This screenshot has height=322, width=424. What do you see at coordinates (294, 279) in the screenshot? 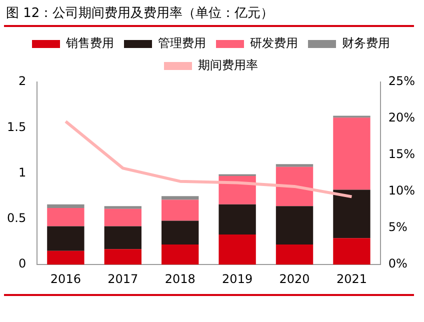
I see `x-tick-label: 2020` at bounding box center [294, 279].